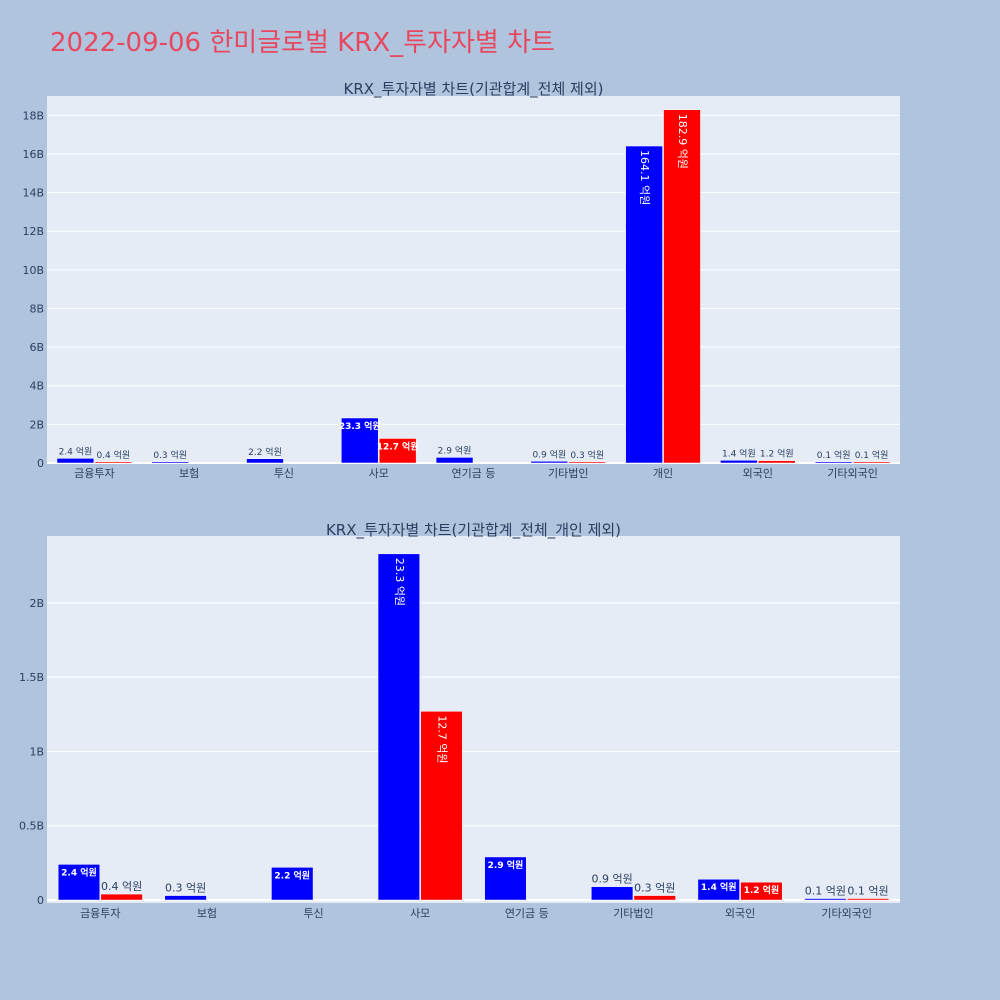 The height and width of the screenshot is (1000, 1000). I want to click on y-tick-label: 4B, so click(36, 386).